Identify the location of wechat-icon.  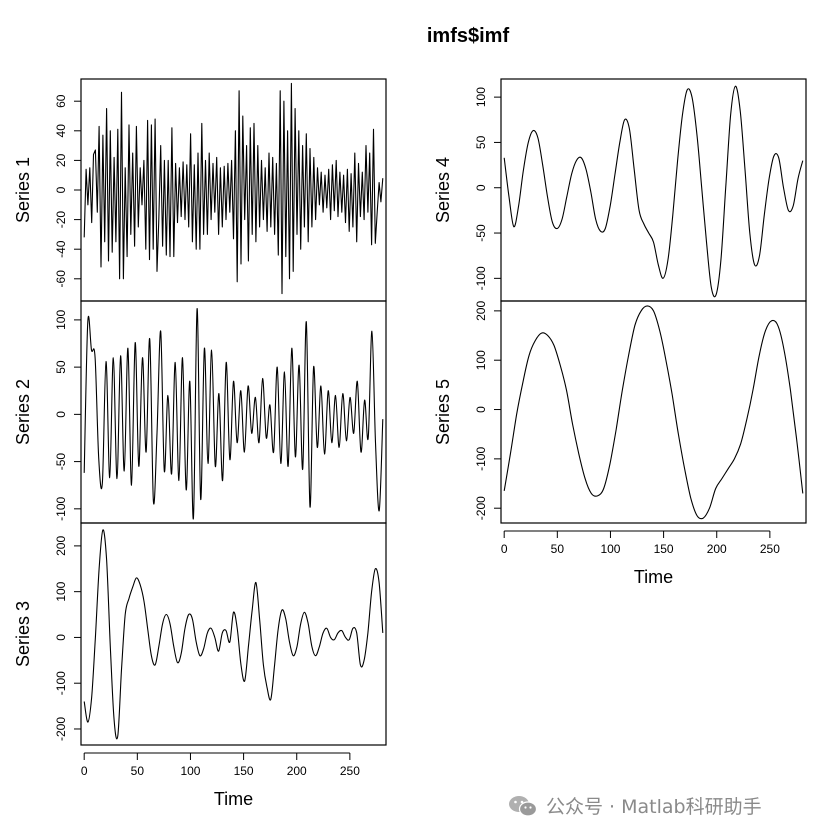
(523, 806).